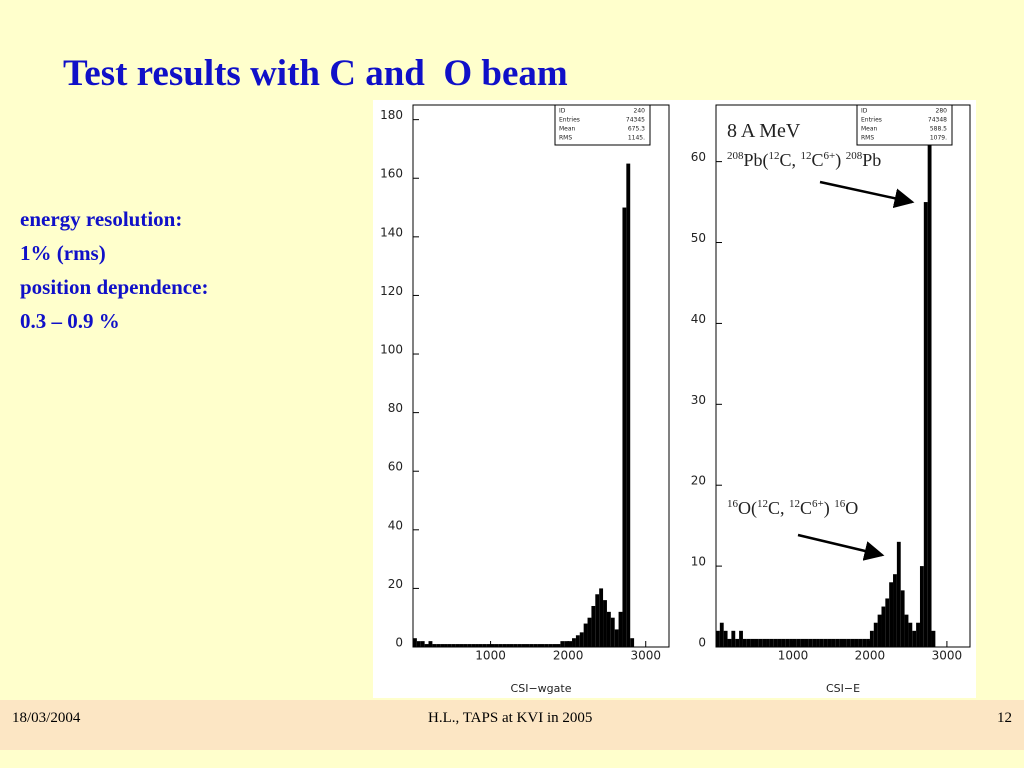  I want to click on annotation-part: C, so click(818, 160).